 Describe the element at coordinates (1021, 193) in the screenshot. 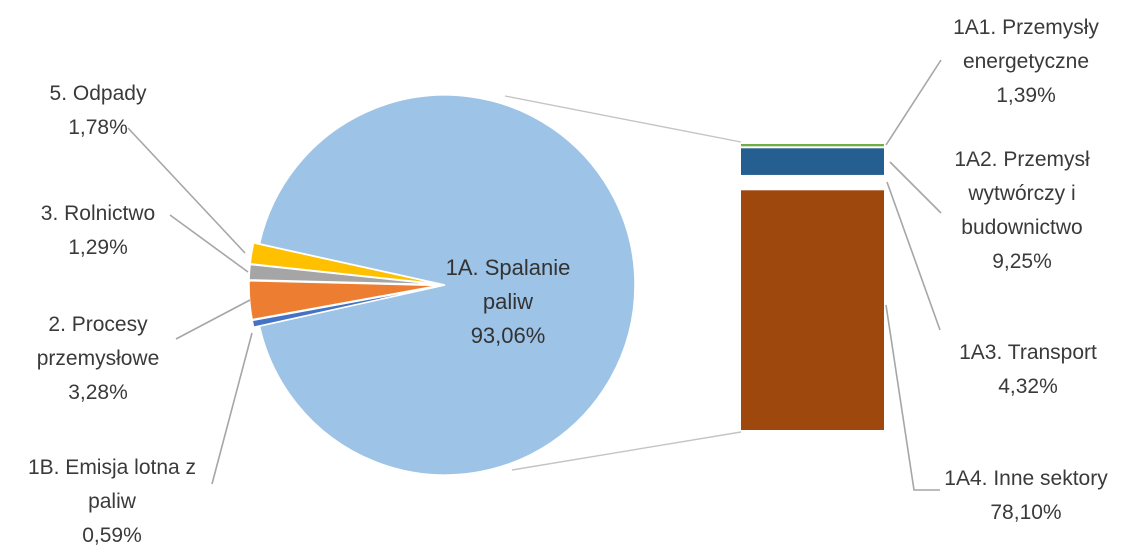

I see `data-label-1A2-line: wytwórczy i` at that location.